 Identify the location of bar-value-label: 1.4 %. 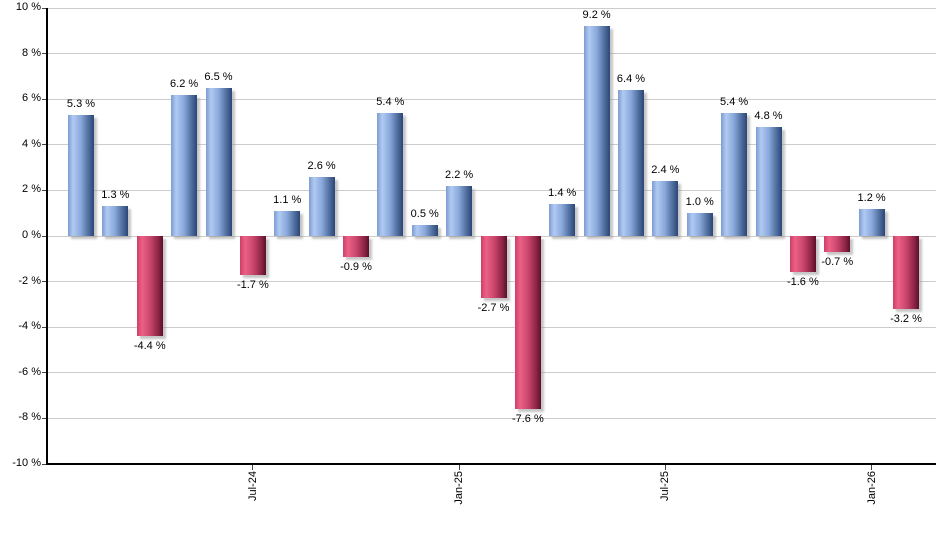
(562, 193).